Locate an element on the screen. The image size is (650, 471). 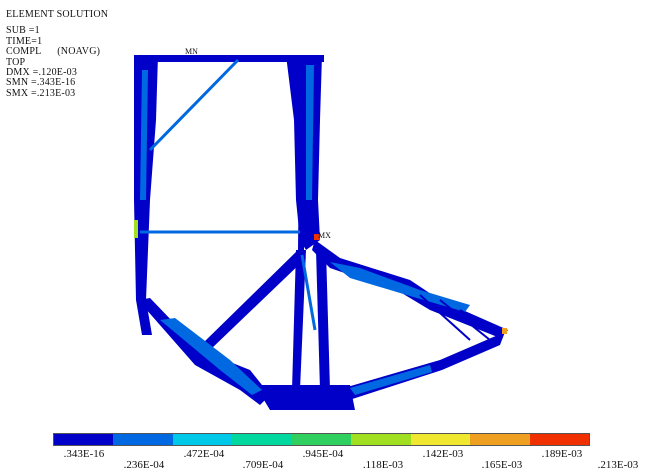
plot-title: ELEMENT SOLUTION is located at coordinates (57, 14).